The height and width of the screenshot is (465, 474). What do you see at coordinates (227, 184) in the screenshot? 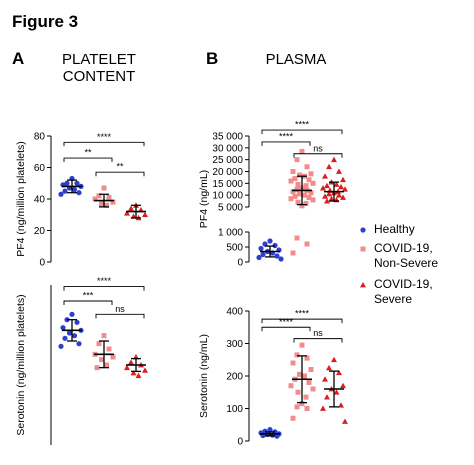
I see `y-tick-label: 15 000` at bounding box center [227, 184].